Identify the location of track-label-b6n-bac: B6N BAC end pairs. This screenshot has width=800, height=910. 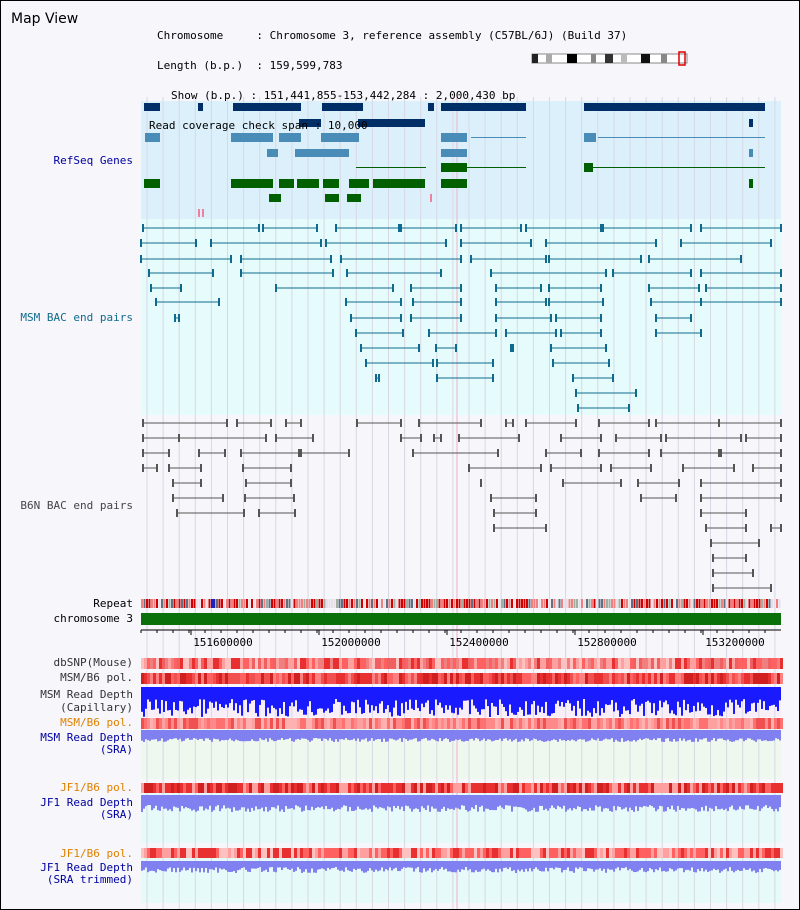
(76, 505).